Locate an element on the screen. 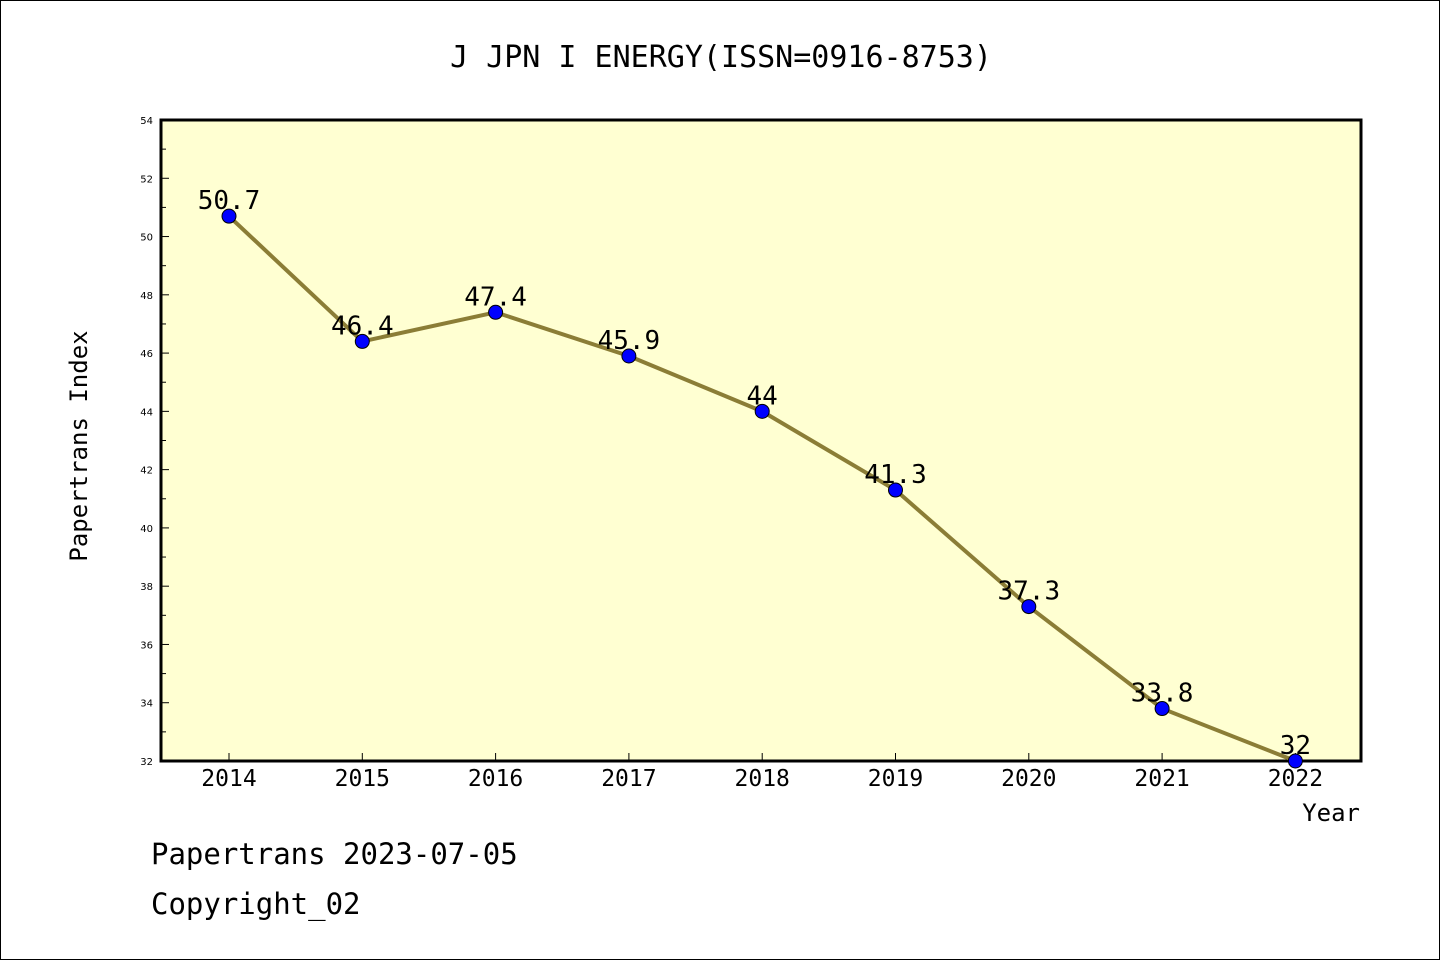  x-tick-label: 2022 is located at coordinates (1295, 779).